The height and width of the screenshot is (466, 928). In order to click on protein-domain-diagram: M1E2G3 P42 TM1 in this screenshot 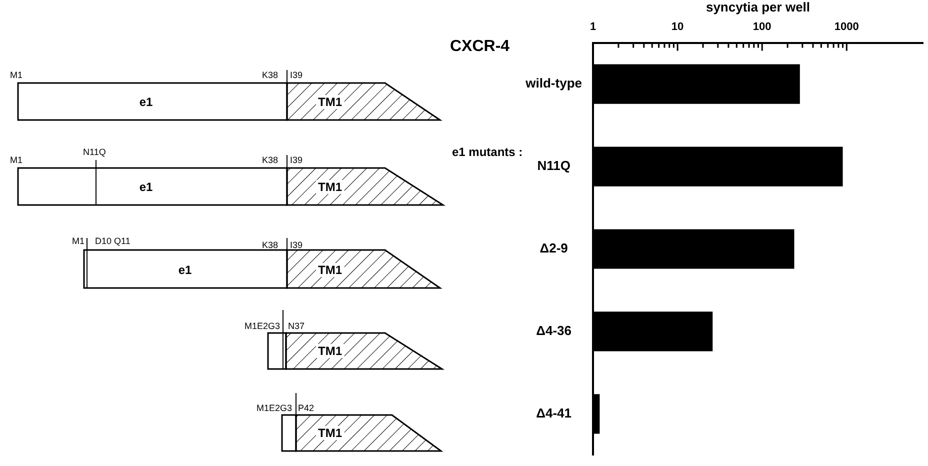, I will do `click(350, 422)`.